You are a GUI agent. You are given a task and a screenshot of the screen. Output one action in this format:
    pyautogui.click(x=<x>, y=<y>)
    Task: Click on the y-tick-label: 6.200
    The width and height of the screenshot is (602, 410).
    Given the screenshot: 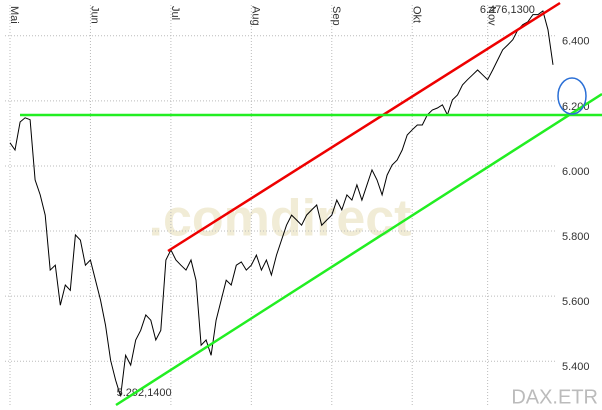 What is the action you would take?
    pyautogui.click(x=576, y=107)
    